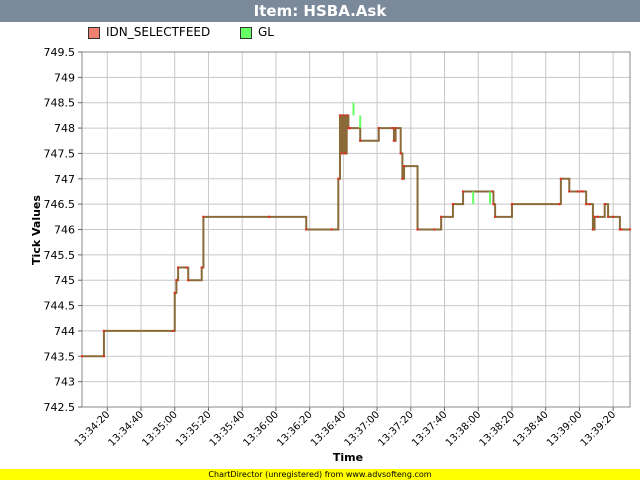 The height and width of the screenshot is (480, 640). I want to click on x-tick-label: 13:34:40, so click(127, 429).